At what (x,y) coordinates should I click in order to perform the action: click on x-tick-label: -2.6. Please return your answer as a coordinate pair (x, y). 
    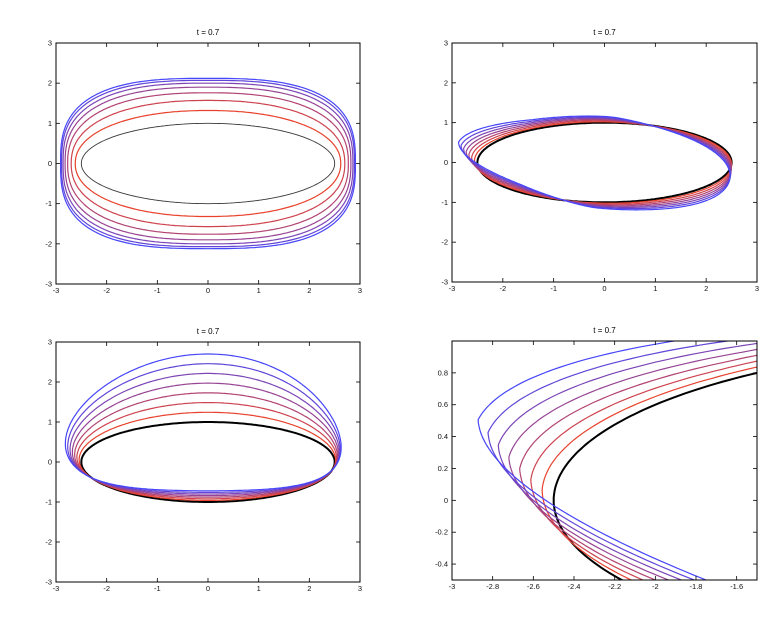
    Looking at the image, I should click on (533, 586).